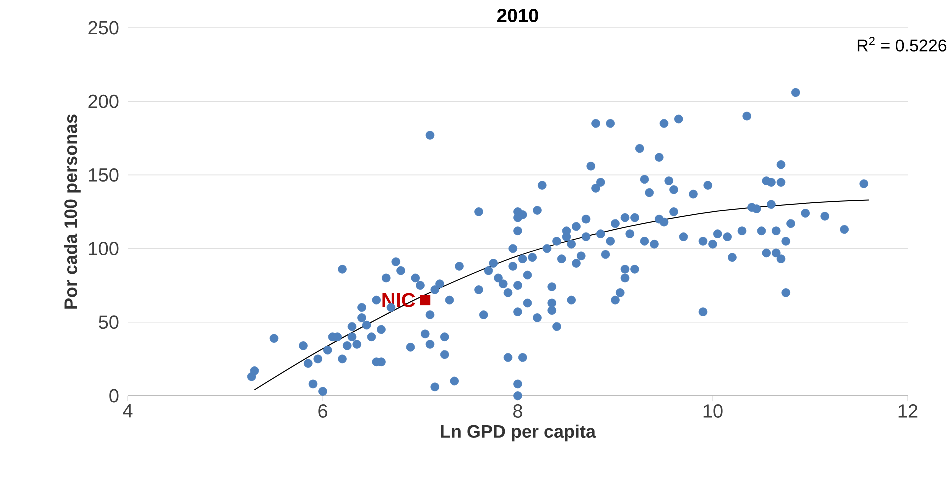  What do you see at coordinates (518, 15) in the screenshot?
I see `chart-title: 2010` at bounding box center [518, 15].